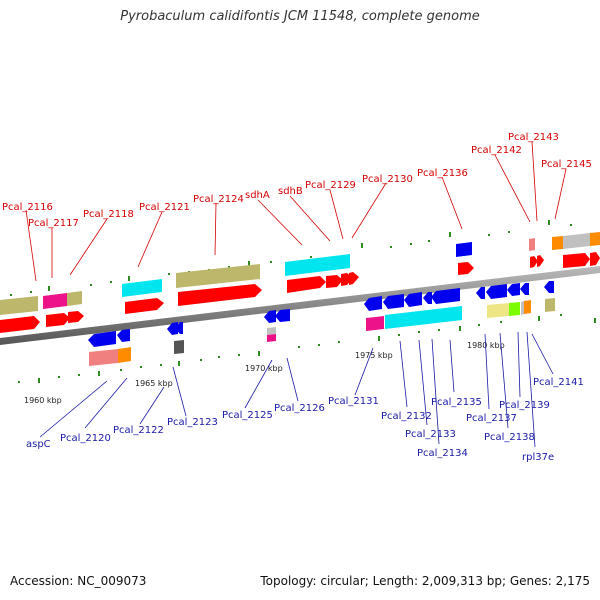 The image size is (600, 600). Describe the element at coordinates (85, 438) in the screenshot. I see `gene-label: Pcal_2120` at that location.